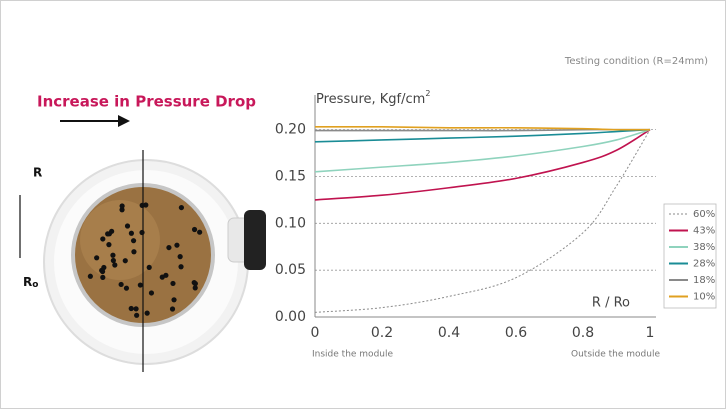 Image resolution: width=726 pixels, height=413 pixels. I want to click on y-tick-label: 0.00, so click(290, 317).